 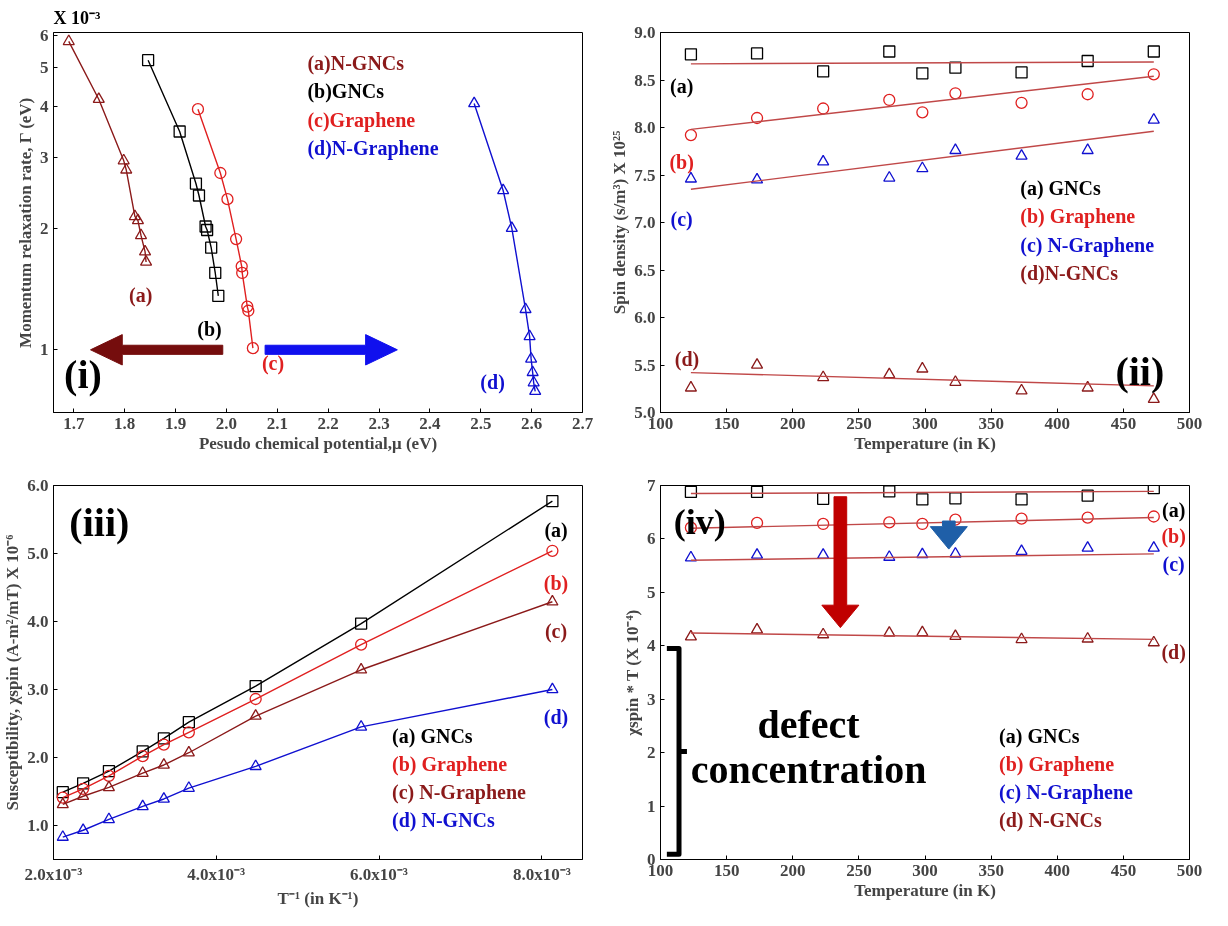 What do you see at coordinates (99, 523) in the screenshot?
I see `annotation: (iii)` at bounding box center [99, 523].